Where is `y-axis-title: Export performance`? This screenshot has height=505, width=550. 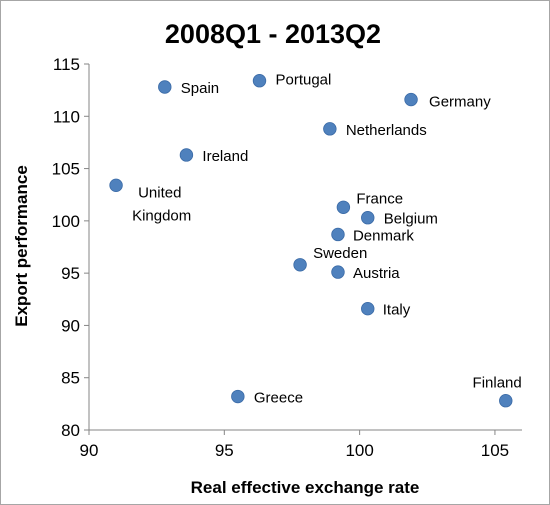 y-axis-title: Export performance is located at coordinates (21, 246).